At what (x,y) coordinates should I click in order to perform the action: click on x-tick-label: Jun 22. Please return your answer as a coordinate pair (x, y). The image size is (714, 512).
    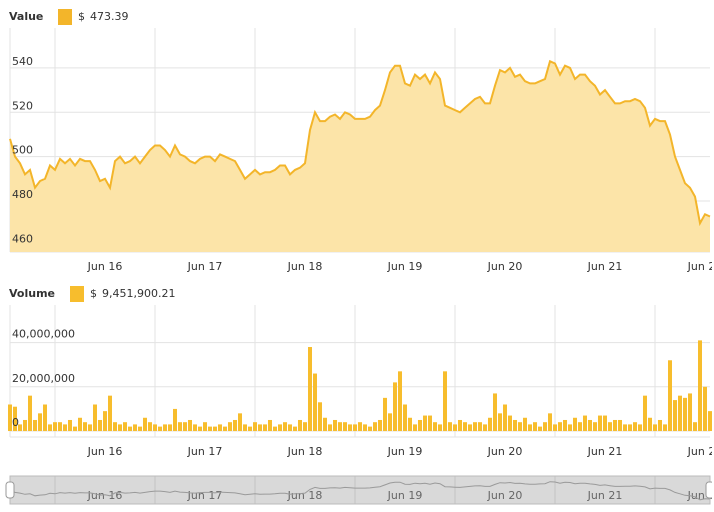
    Looking at the image, I should click on (700, 451).